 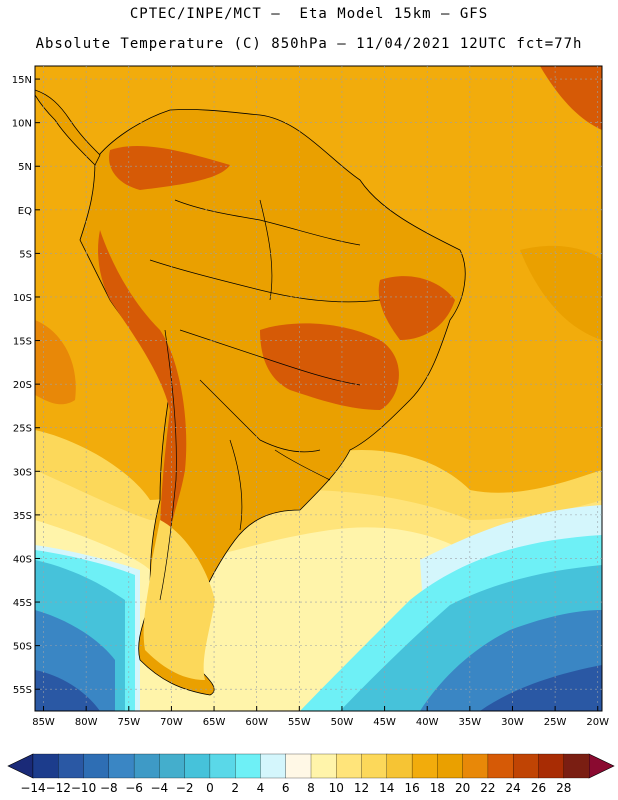 What do you see at coordinates (411, 788) in the screenshot?
I see `colorbar-label: 16` at bounding box center [411, 788].